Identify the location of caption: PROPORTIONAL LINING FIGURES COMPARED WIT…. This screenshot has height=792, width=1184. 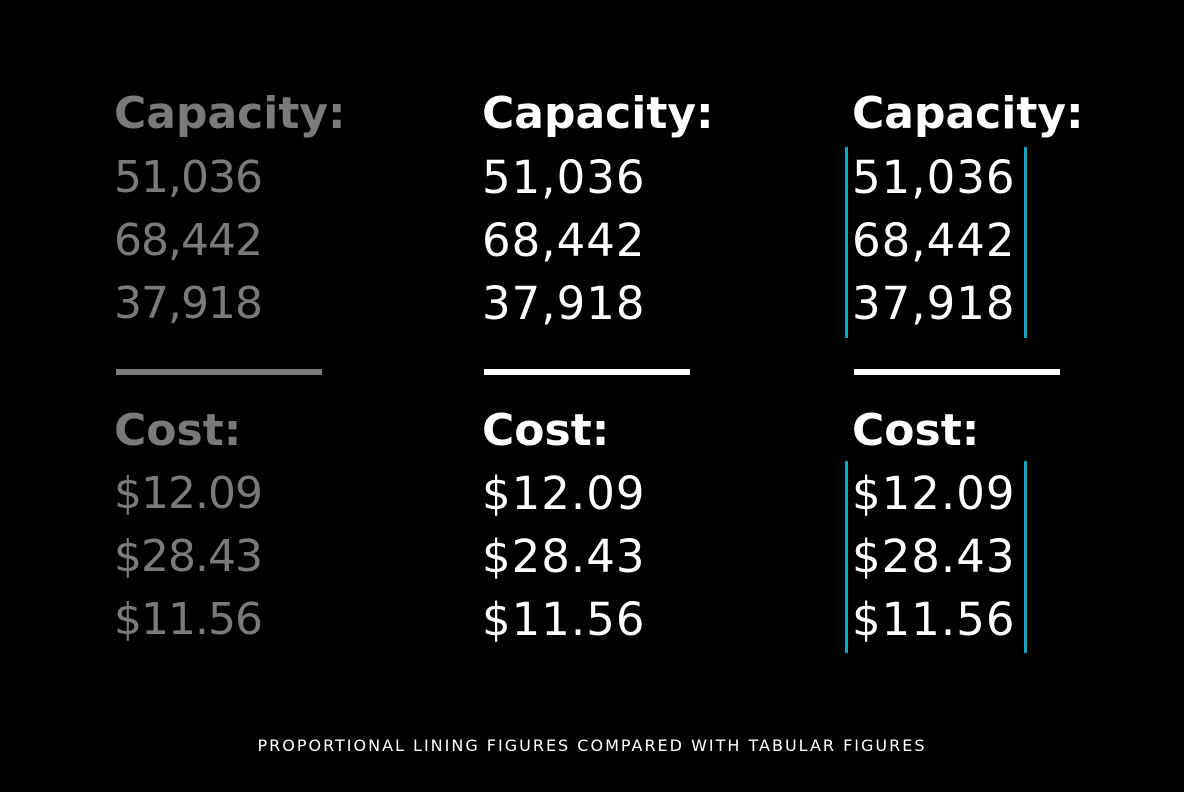
(592, 745).